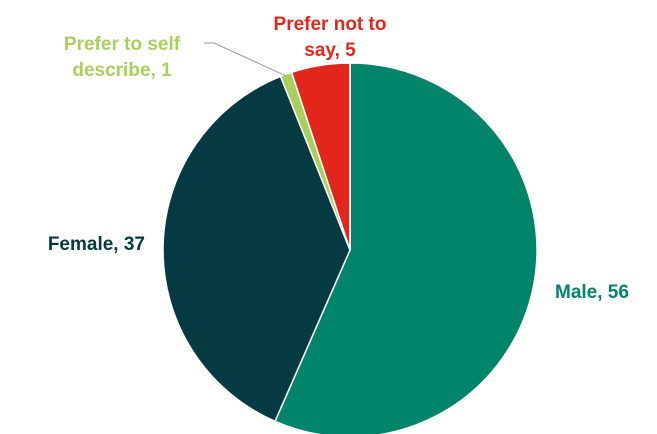 Image resolution: width=657 pixels, height=434 pixels. Describe the element at coordinates (320, 156) in the screenshot. I see `pie-slice-prefer-not-to-say` at that location.